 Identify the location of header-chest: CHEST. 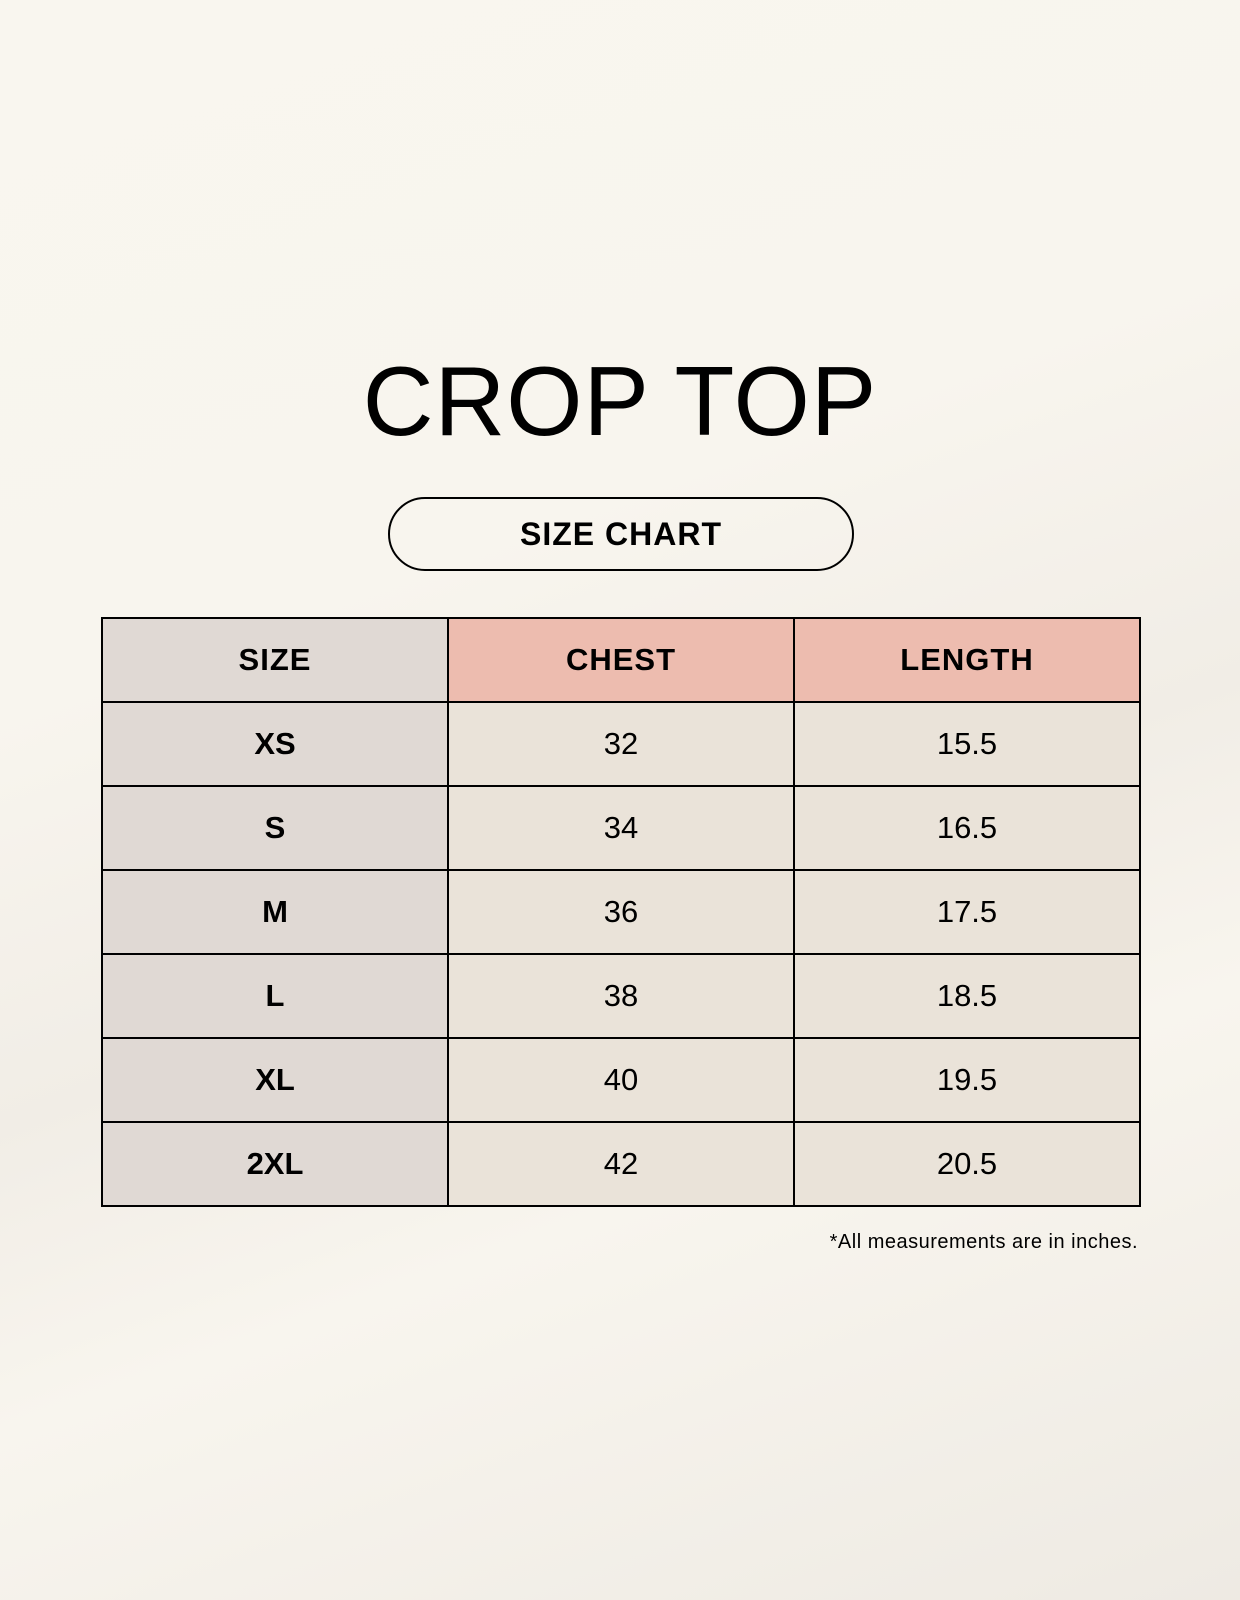
(621, 660).